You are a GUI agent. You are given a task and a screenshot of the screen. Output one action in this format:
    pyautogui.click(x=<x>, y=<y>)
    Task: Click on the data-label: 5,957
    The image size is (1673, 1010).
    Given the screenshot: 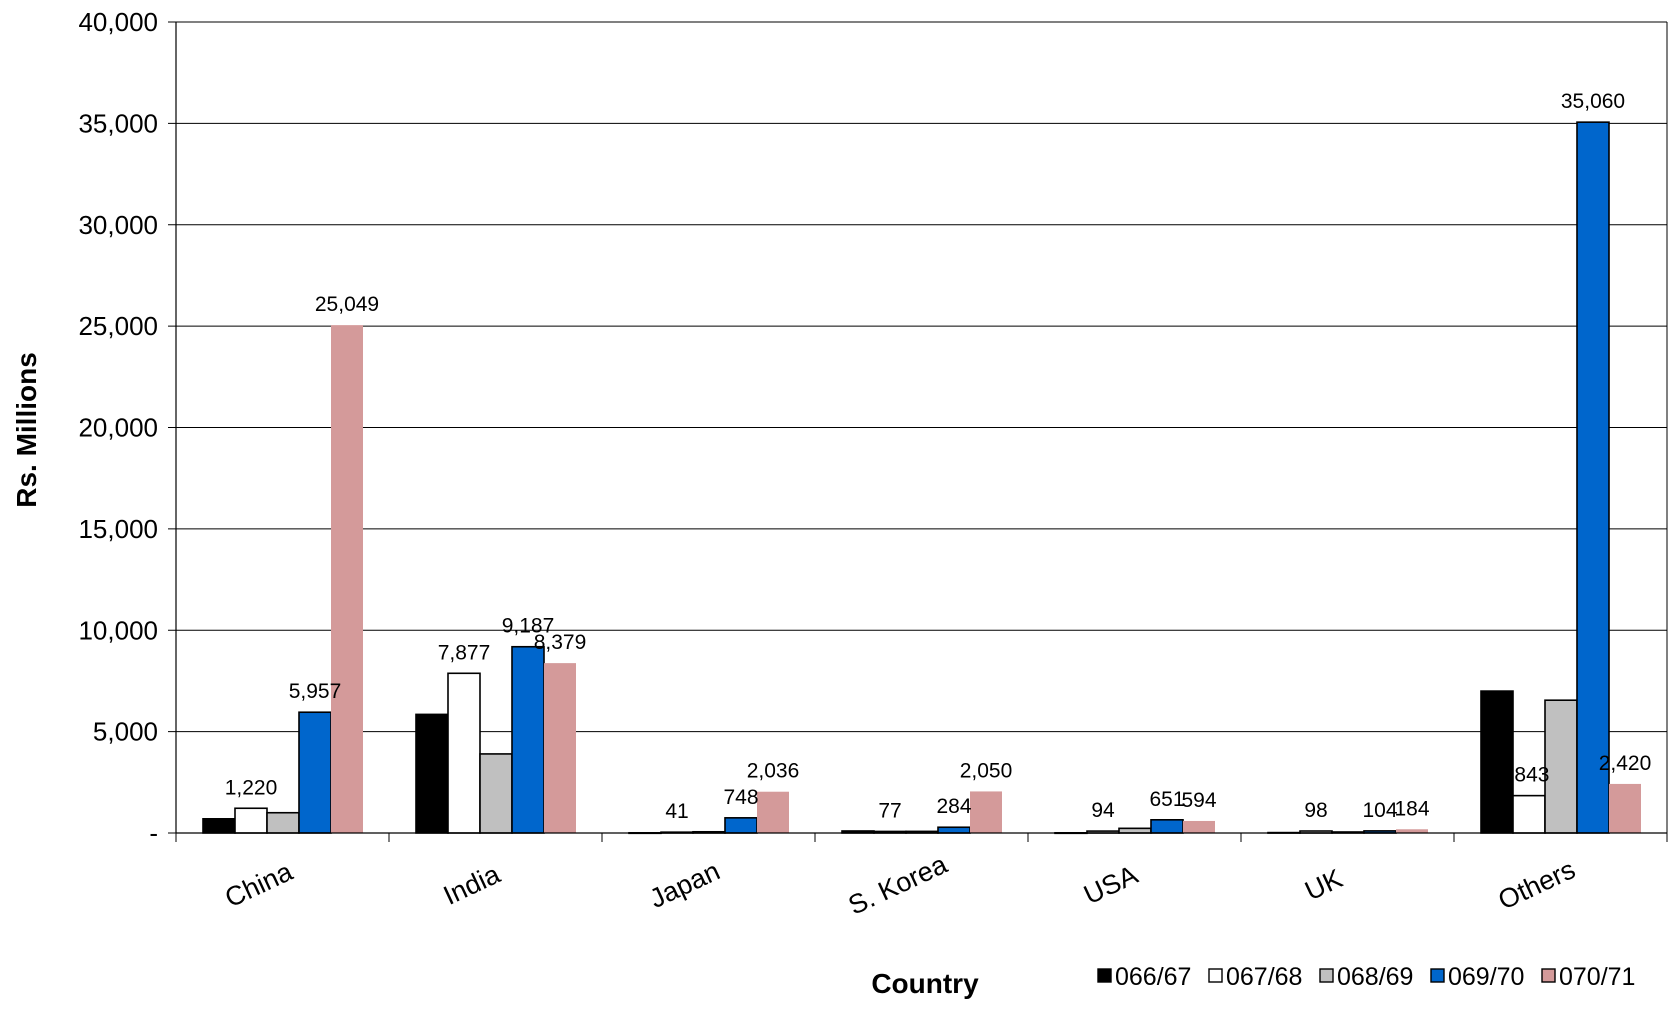 What is the action you would take?
    pyautogui.click(x=315, y=691)
    